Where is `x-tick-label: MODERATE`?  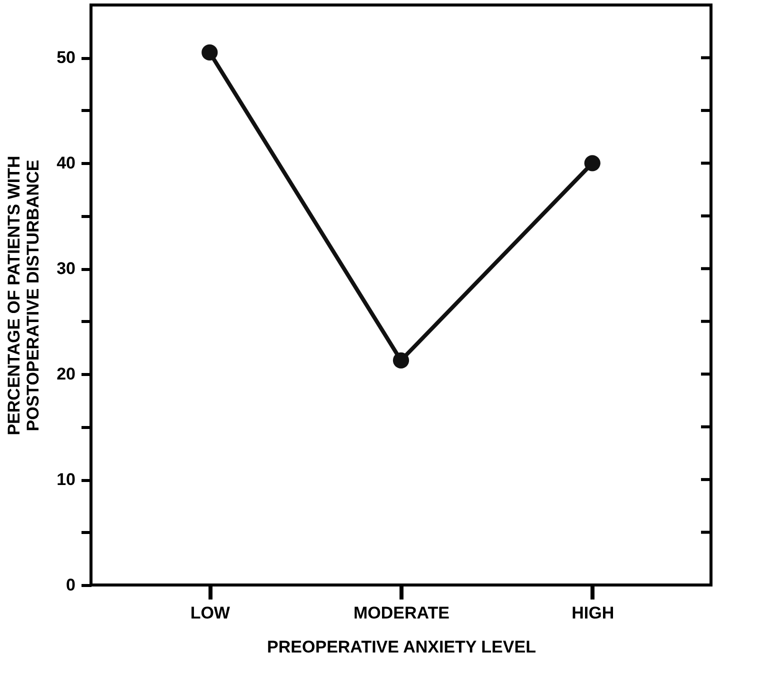
x-tick-label: MODERATE is located at coordinates (401, 613).